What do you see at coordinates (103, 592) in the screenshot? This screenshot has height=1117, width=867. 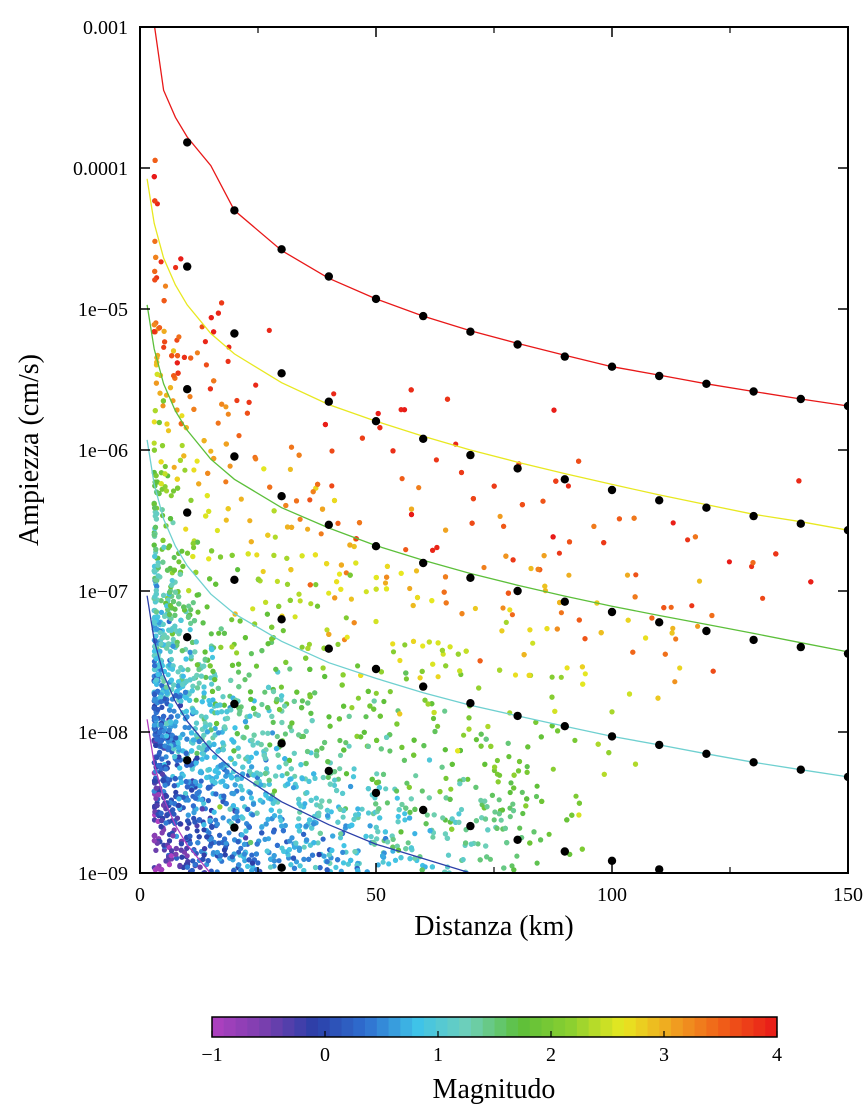 I see `y-tick-label: 1e−07` at bounding box center [103, 592].